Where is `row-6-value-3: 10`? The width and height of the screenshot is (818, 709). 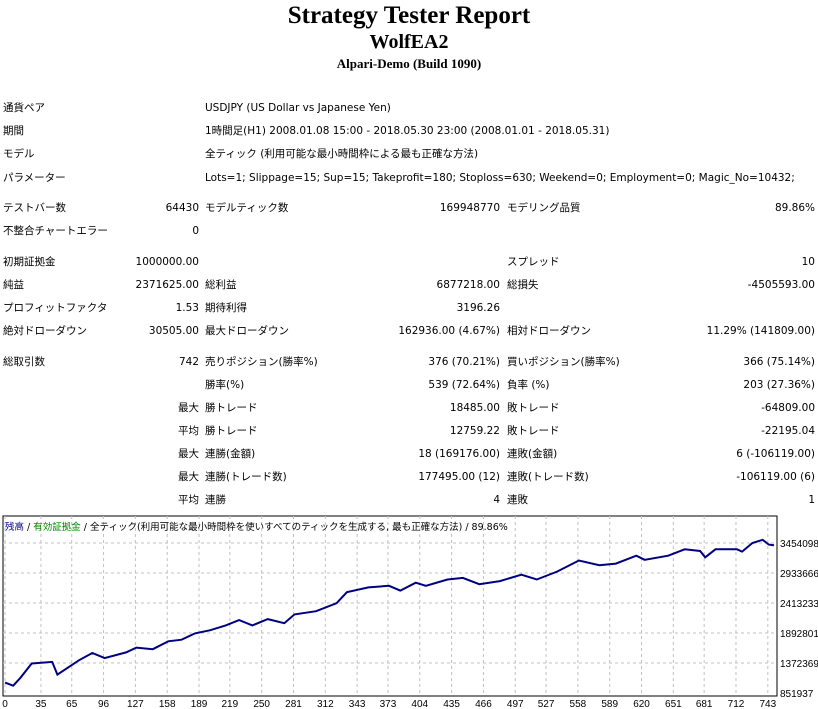
row-6-value-3: 10 is located at coordinates (808, 262).